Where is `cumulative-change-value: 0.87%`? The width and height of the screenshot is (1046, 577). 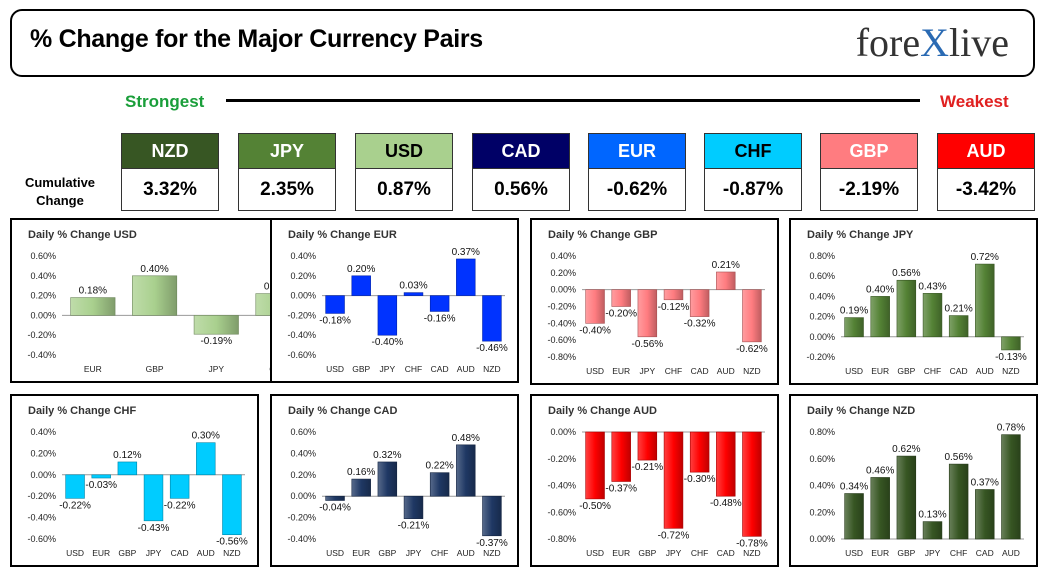
cumulative-change-value: 0.87% is located at coordinates (404, 190).